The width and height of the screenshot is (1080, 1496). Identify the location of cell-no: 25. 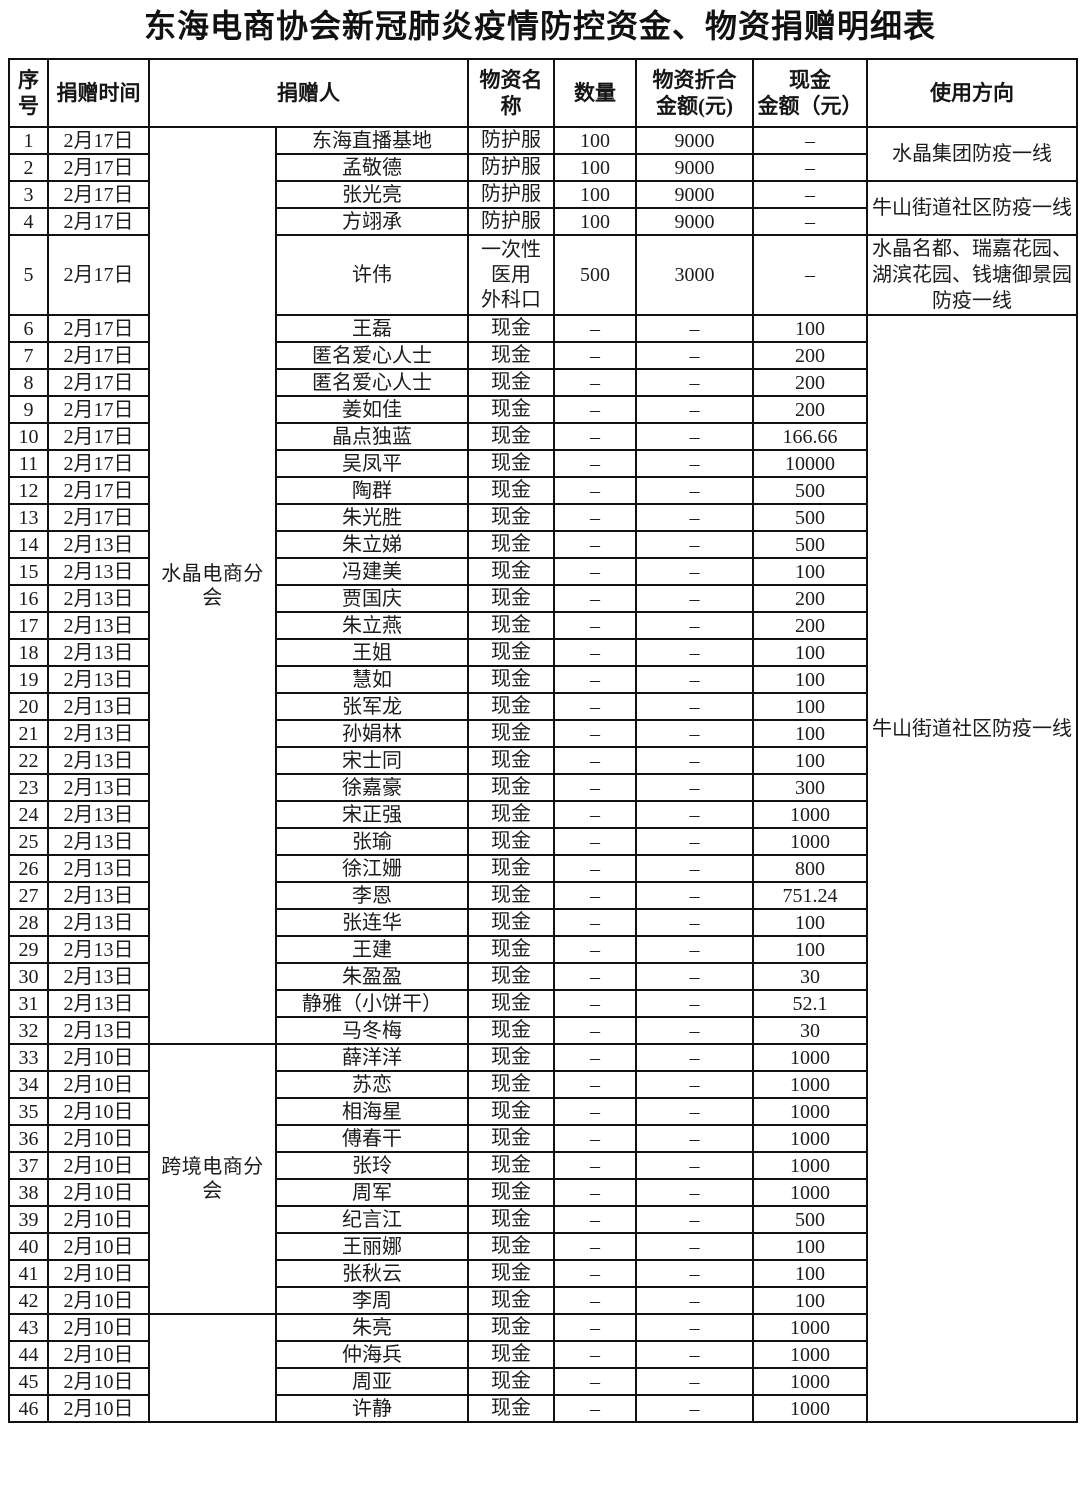
(28, 841).